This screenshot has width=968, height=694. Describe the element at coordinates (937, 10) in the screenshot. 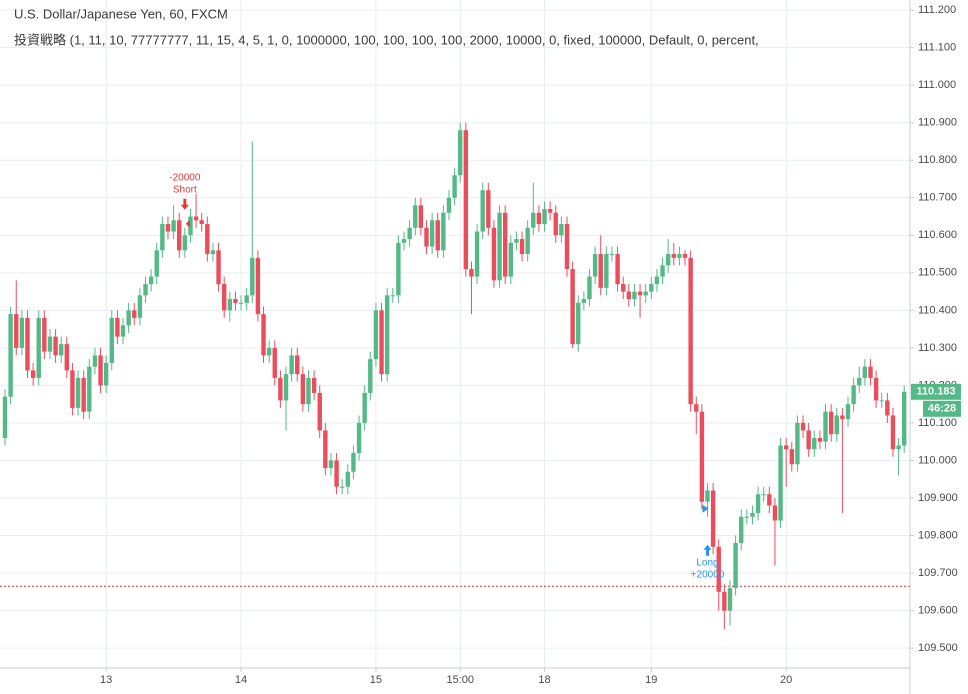

I see `y-tick-label: 111.200` at that location.